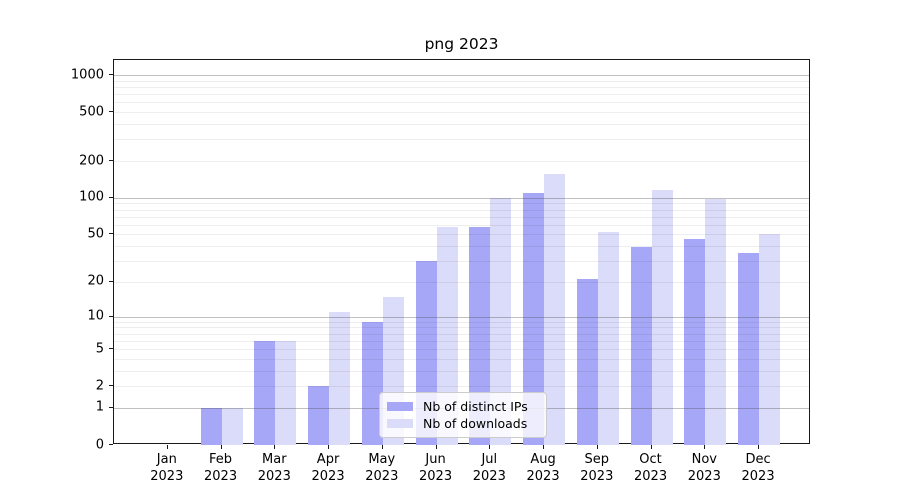 The width and height of the screenshot is (900, 500). What do you see at coordinates (99, 444) in the screenshot?
I see `y-tick-label-0: 0` at bounding box center [99, 444].